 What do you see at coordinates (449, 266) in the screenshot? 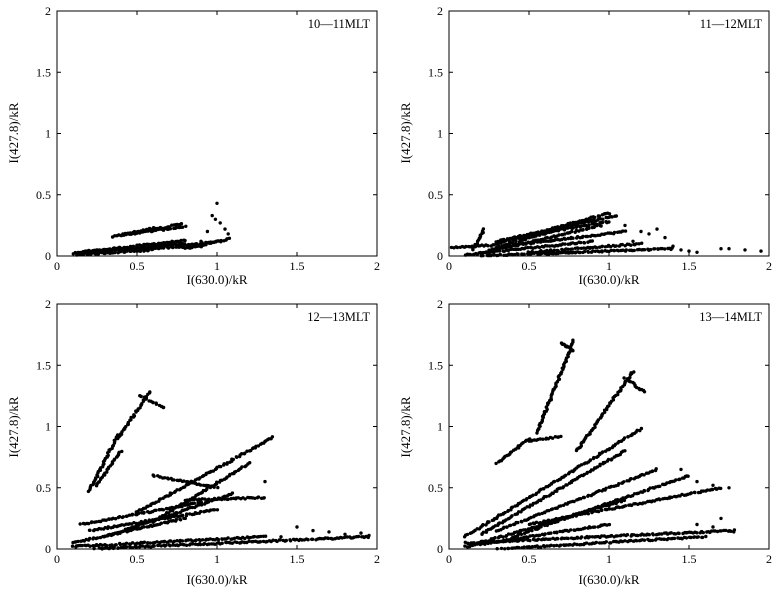
I see `x-tick-label: 0` at bounding box center [449, 266].